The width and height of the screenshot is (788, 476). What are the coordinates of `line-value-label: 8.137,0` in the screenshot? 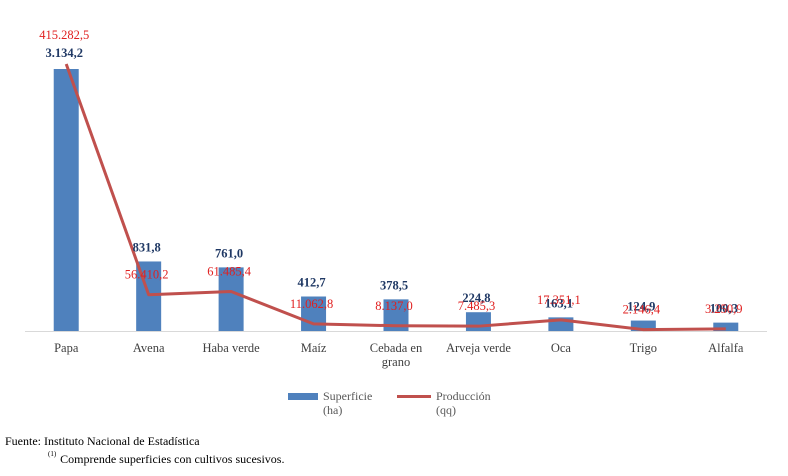 It's located at (394, 306).